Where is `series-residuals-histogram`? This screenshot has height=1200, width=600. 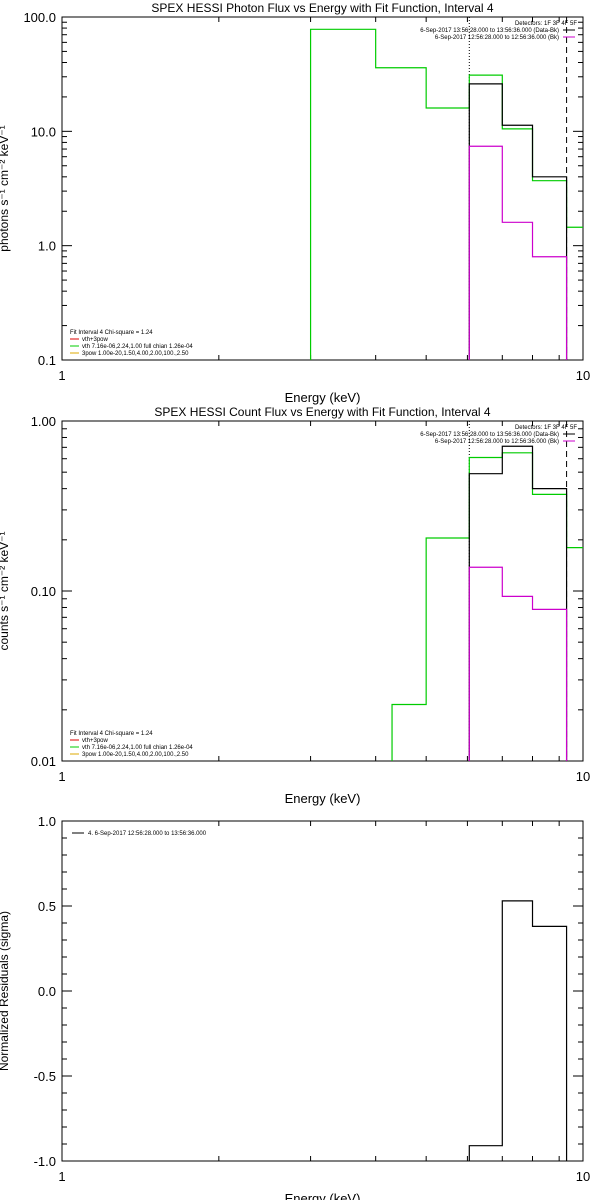
series-residuals-histogram is located at coordinates (518, 1030).